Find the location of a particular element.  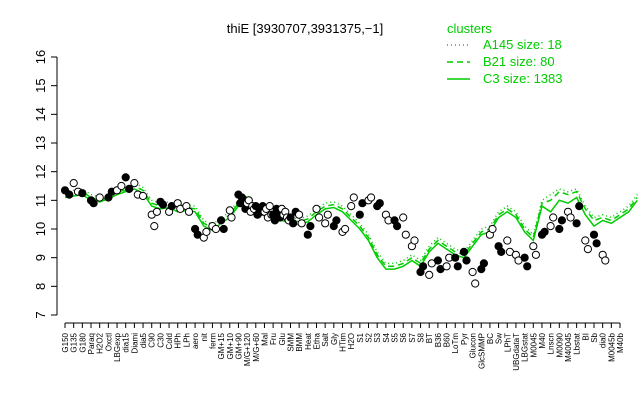

x-tick-label-48: GlcSMMP is located at coordinates (481, 351).